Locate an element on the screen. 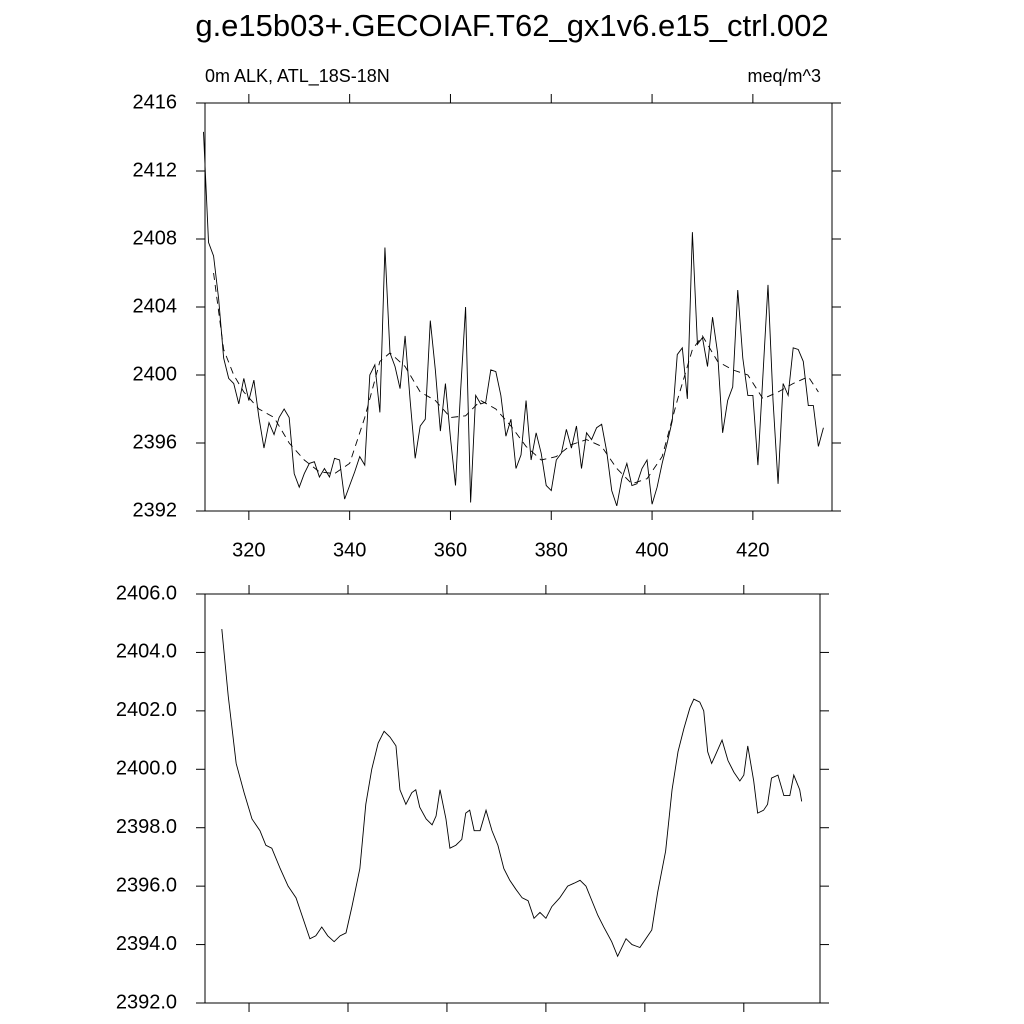 The height and width of the screenshot is (1024, 1024). x-tick-label: 340 is located at coordinates (349, 550).